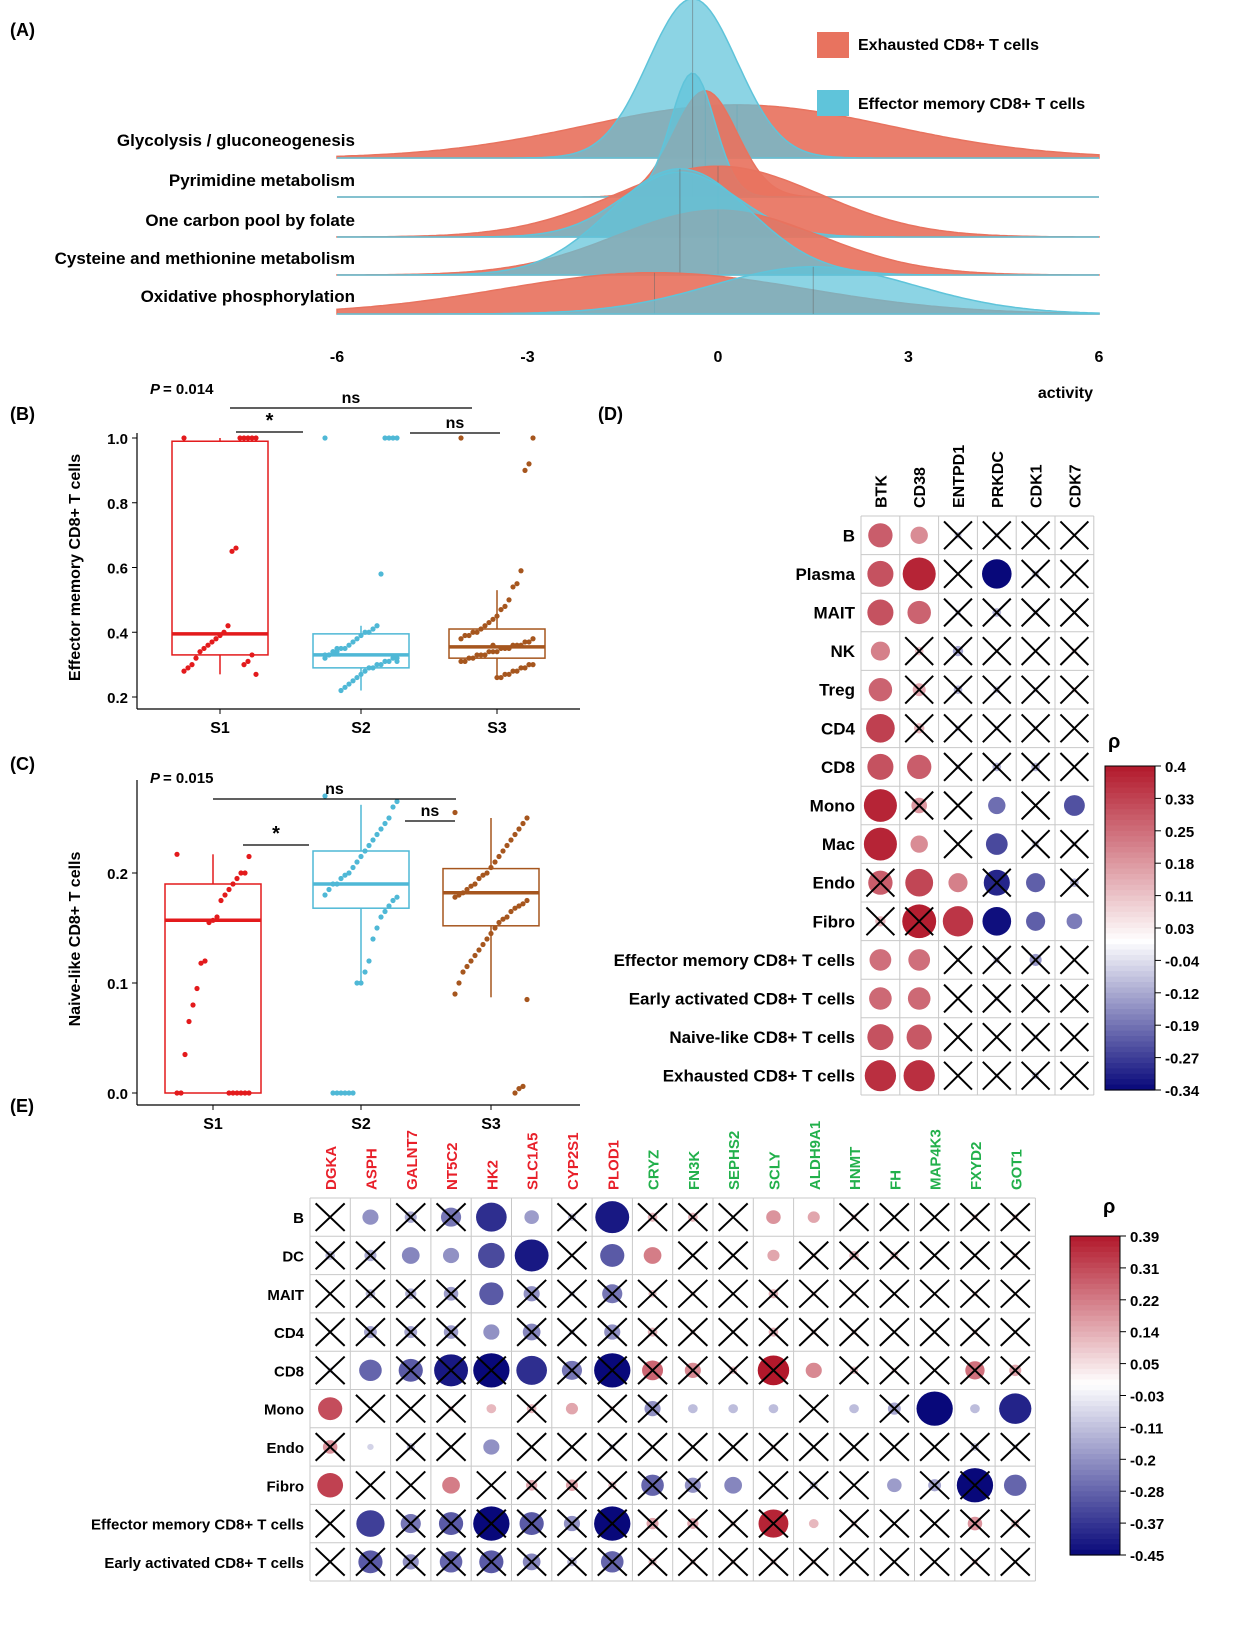 The height and width of the screenshot is (1633, 1244). What do you see at coordinates (117, 504) in the screenshot?
I see `y-tick-label: 0.8` at bounding box center [117, 504].